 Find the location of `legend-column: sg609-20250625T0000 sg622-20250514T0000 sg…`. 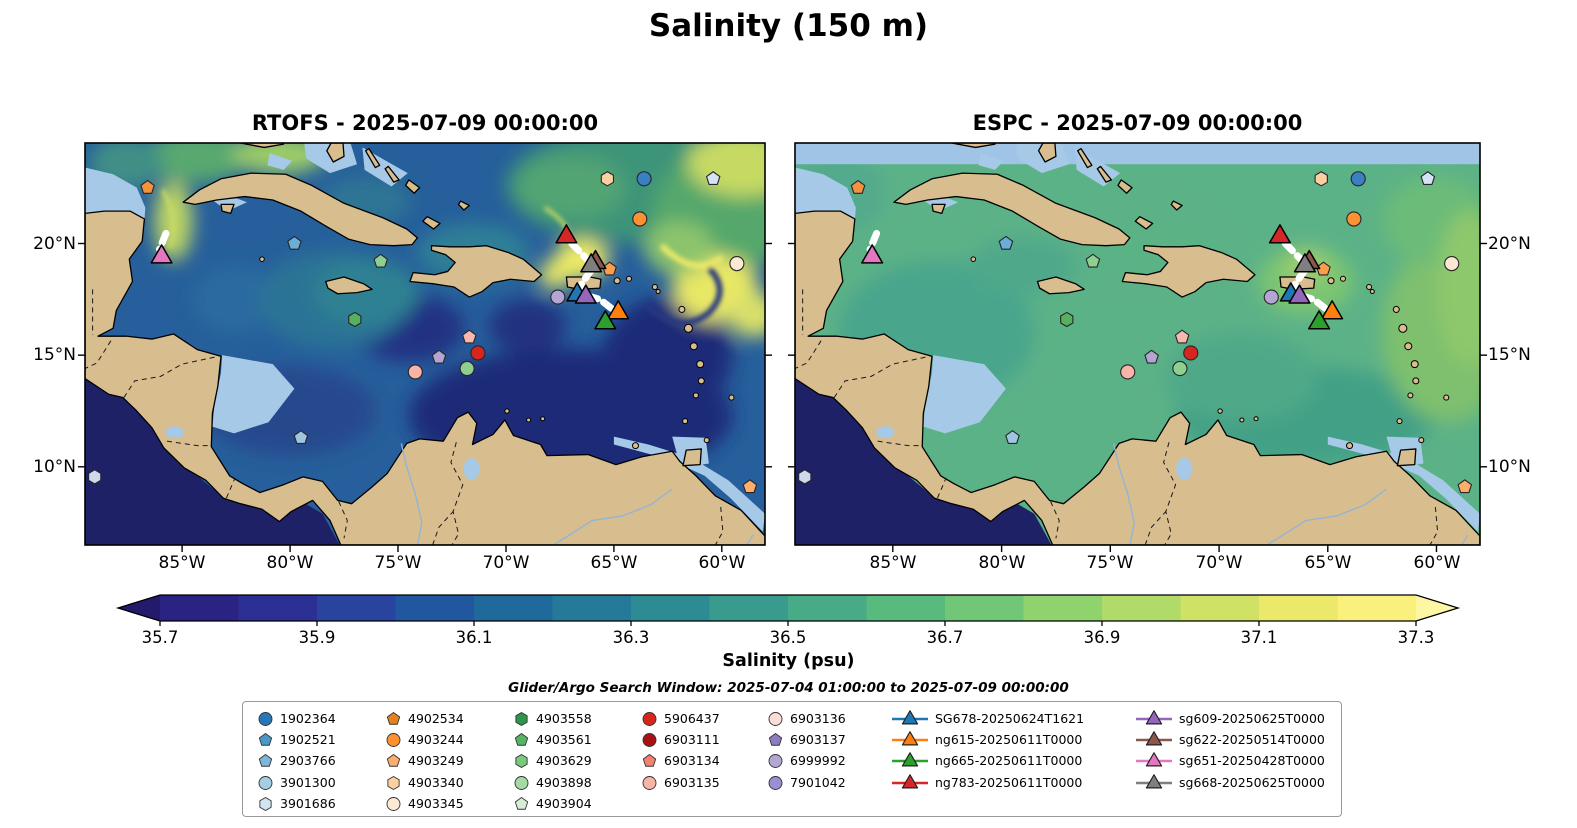

legend-column: sg609-20250625T0000 sg622-20250514T0000 sg… is located at coordinates (1230, 750).